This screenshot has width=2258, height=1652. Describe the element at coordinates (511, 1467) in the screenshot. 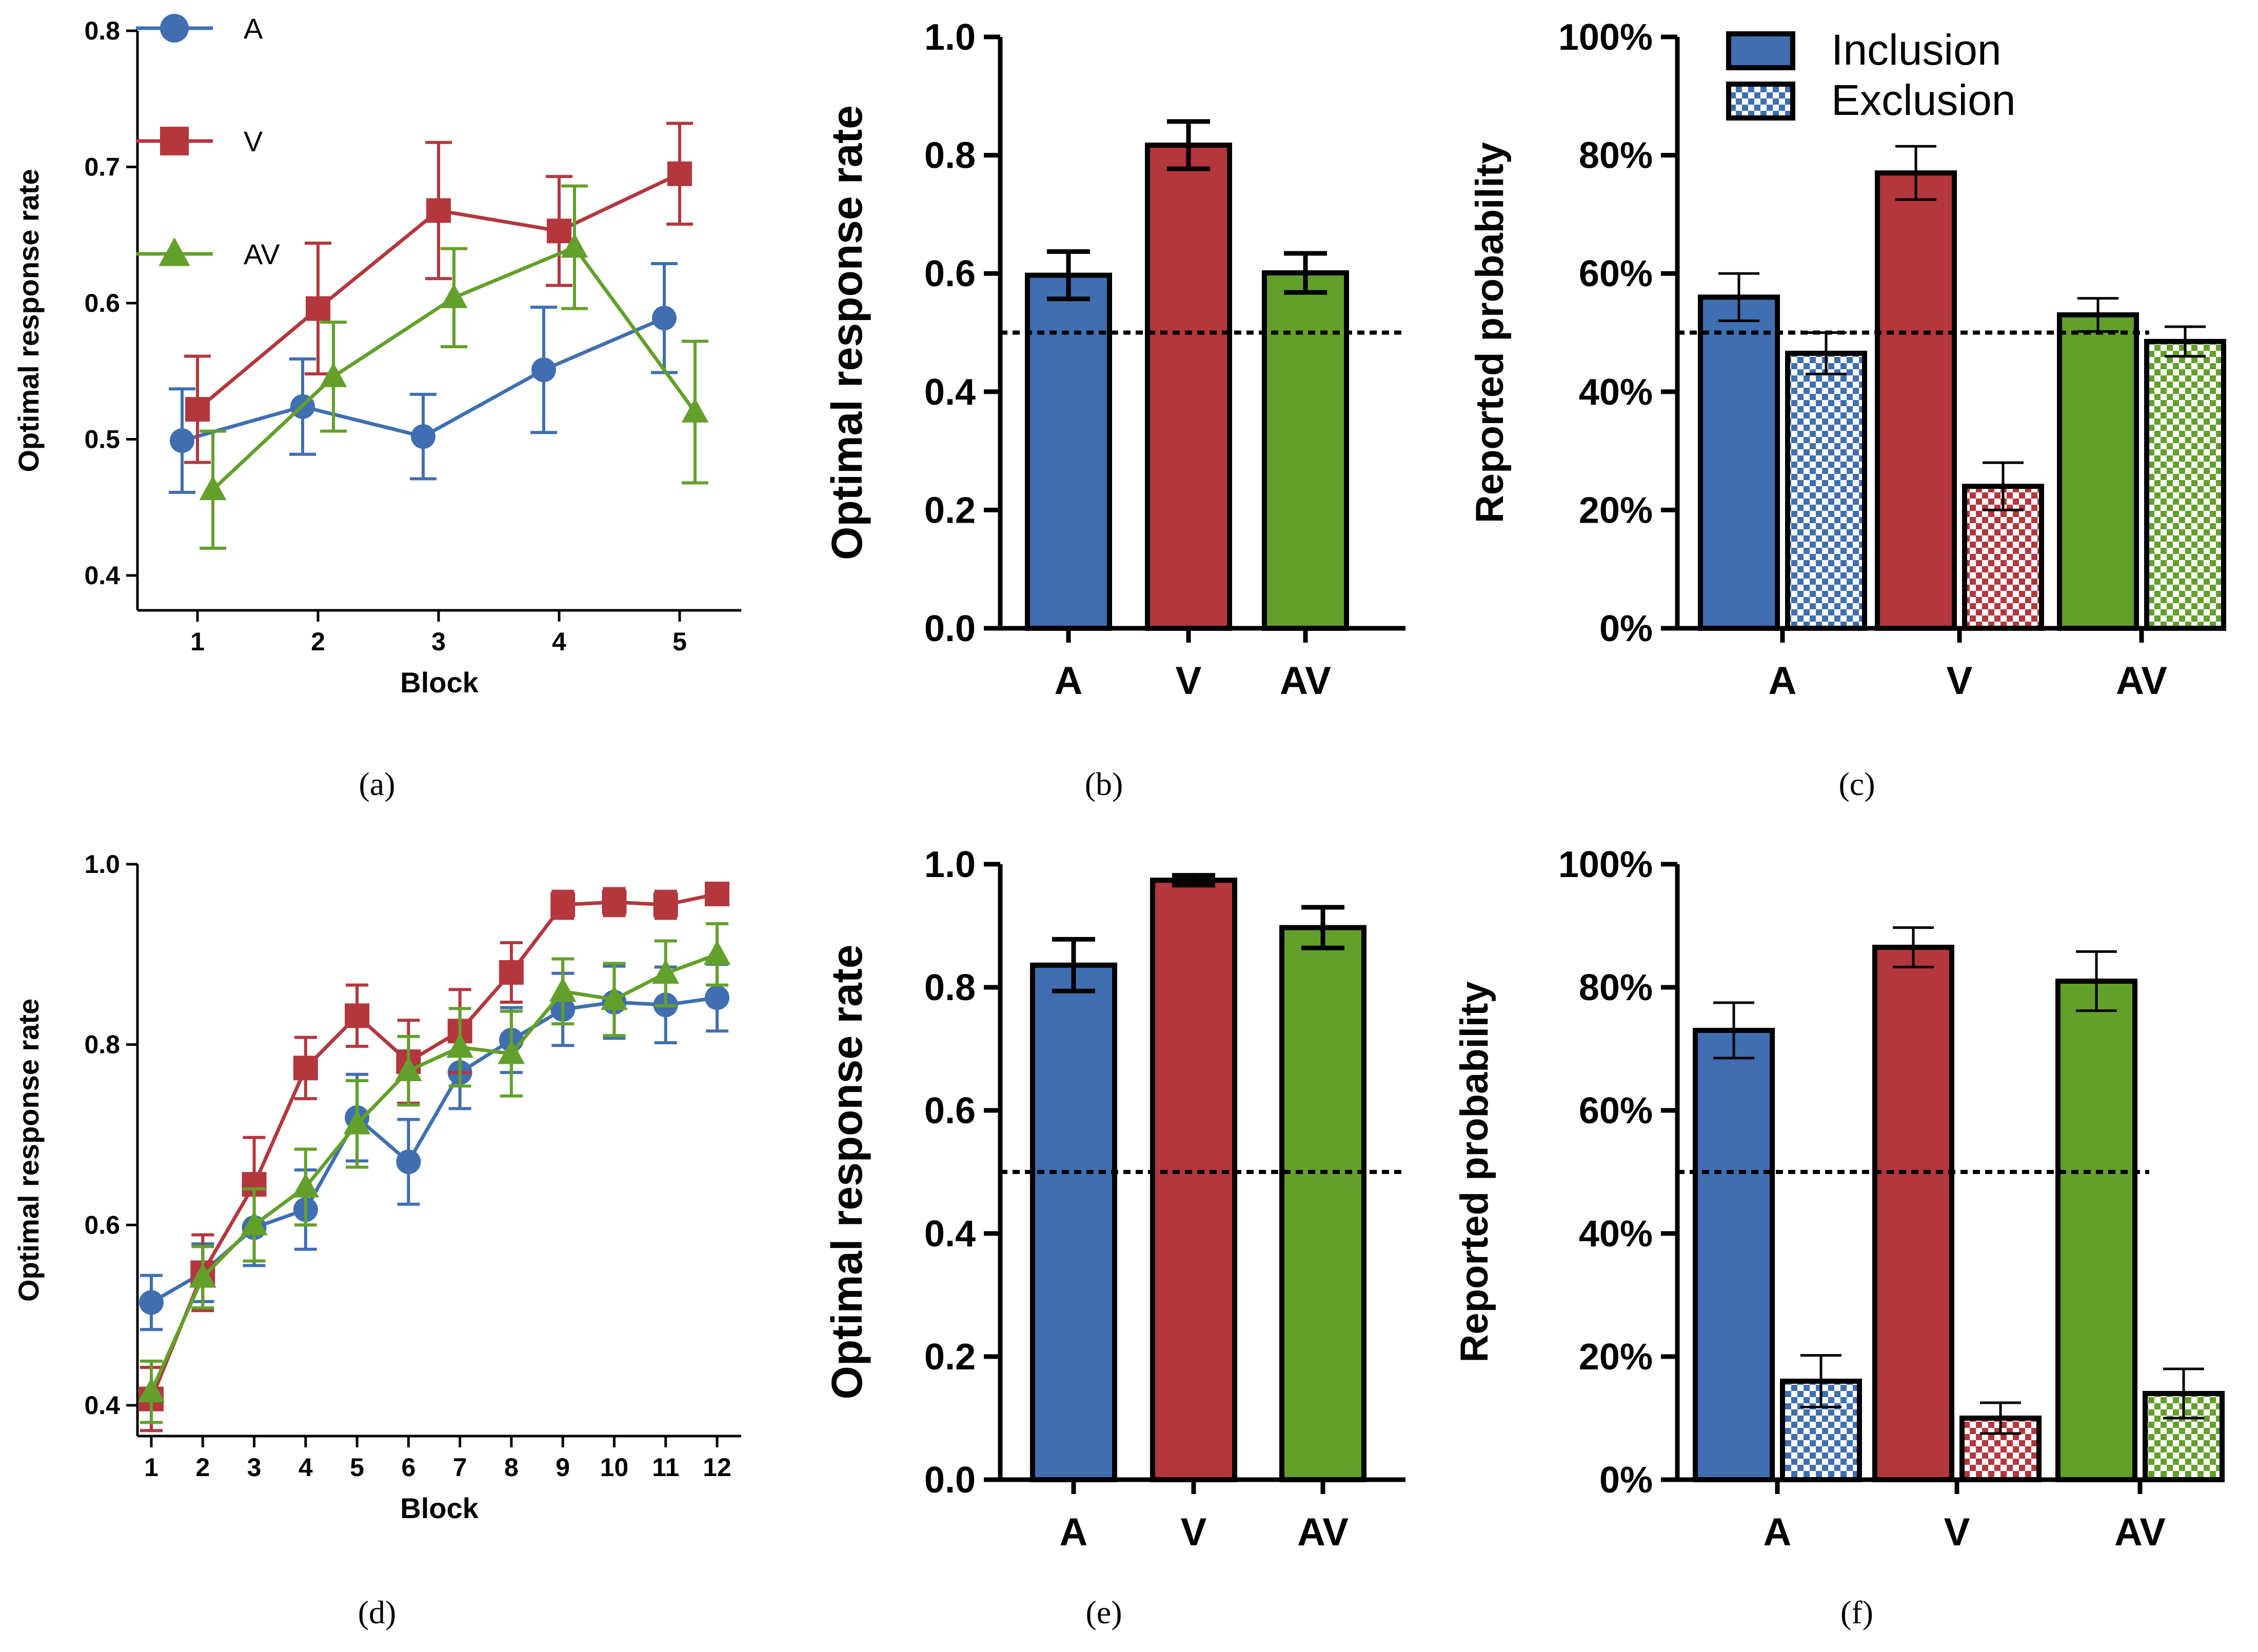

I see `x-tick-label: 8` at that location.